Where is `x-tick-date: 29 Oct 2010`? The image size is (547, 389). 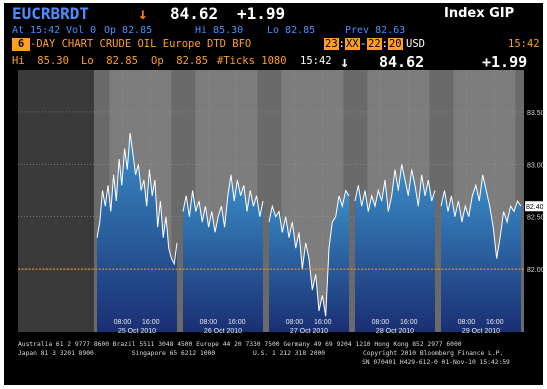
x-tick-date: 29 Oct 2010 is located at coordinates (481, 331).